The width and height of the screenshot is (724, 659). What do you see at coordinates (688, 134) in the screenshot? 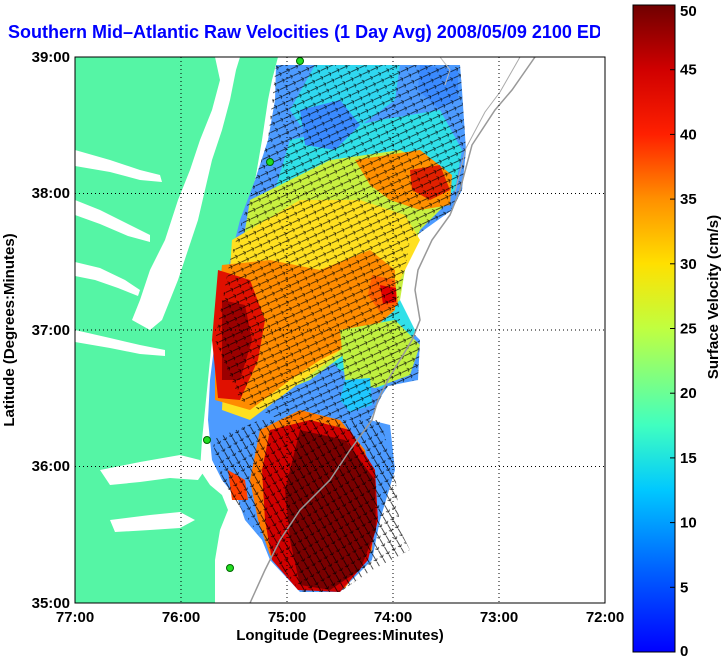
I see `colorbar-tick-label: 40` at bounding box center [688, 134].